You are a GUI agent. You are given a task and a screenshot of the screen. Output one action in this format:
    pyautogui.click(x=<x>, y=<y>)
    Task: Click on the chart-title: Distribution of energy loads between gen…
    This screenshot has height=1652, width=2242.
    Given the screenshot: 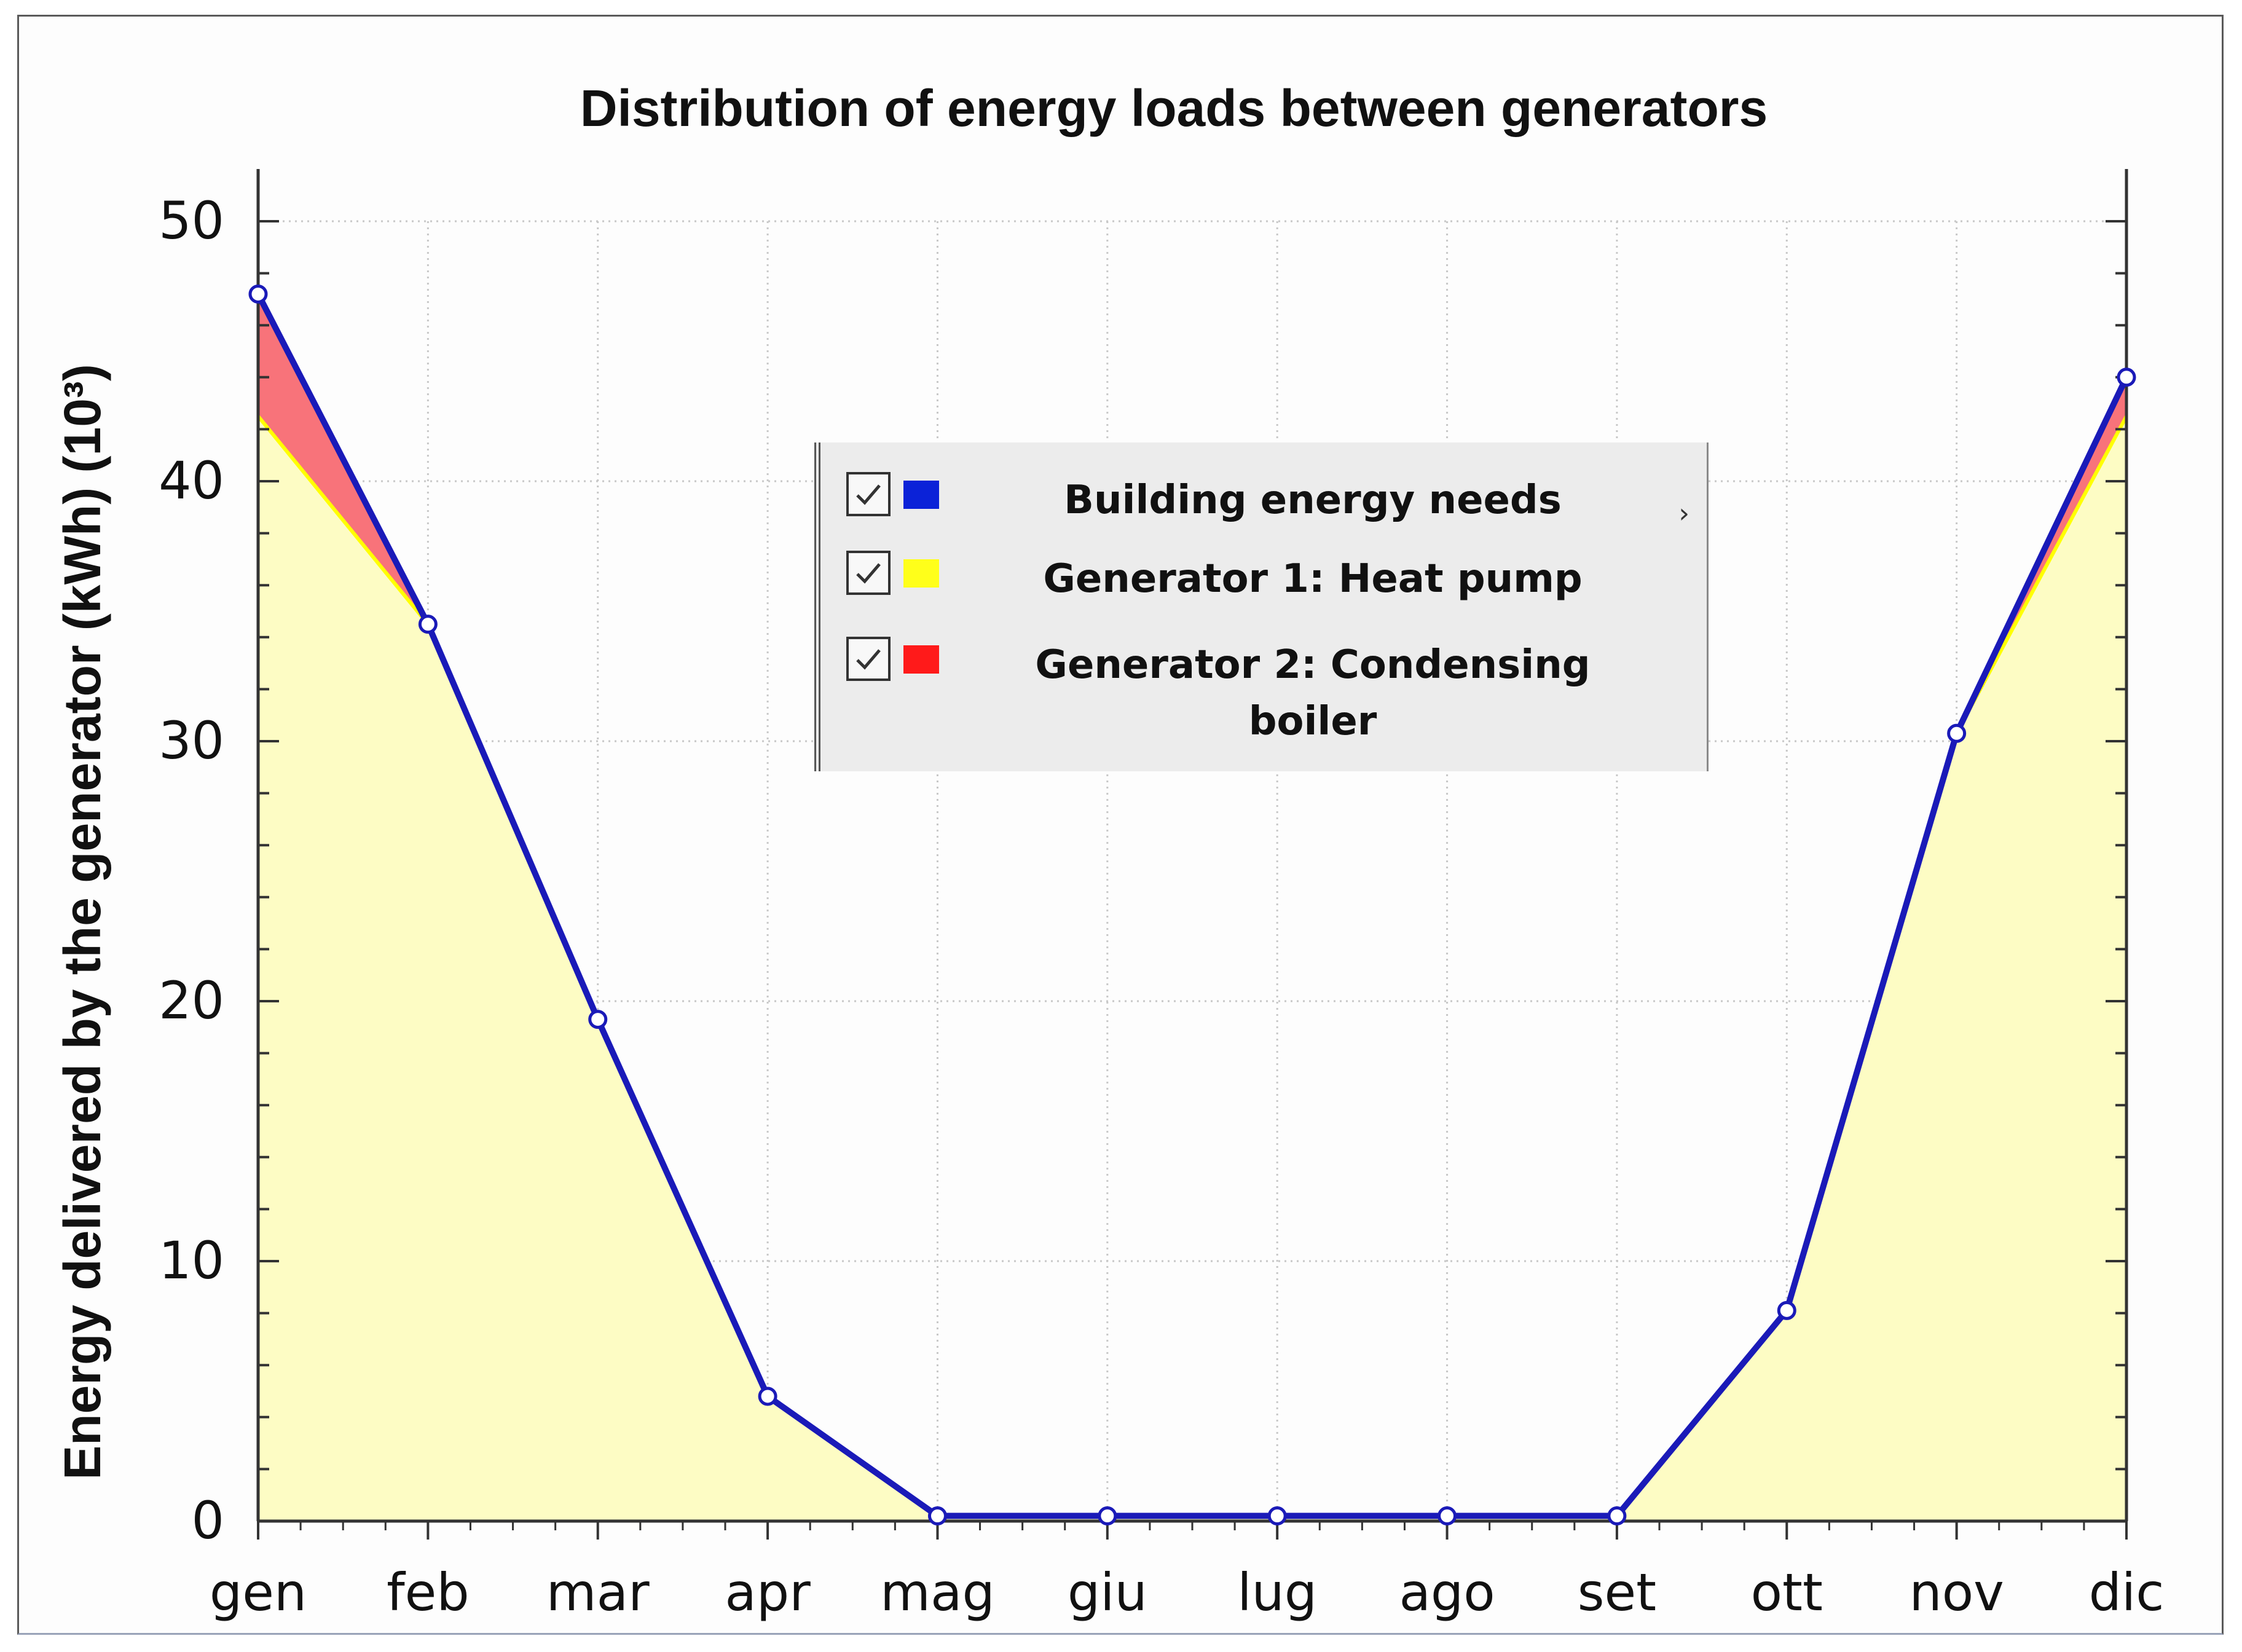 What is the action you would take?
    pyautogui.click(x=1174, y=108)
    